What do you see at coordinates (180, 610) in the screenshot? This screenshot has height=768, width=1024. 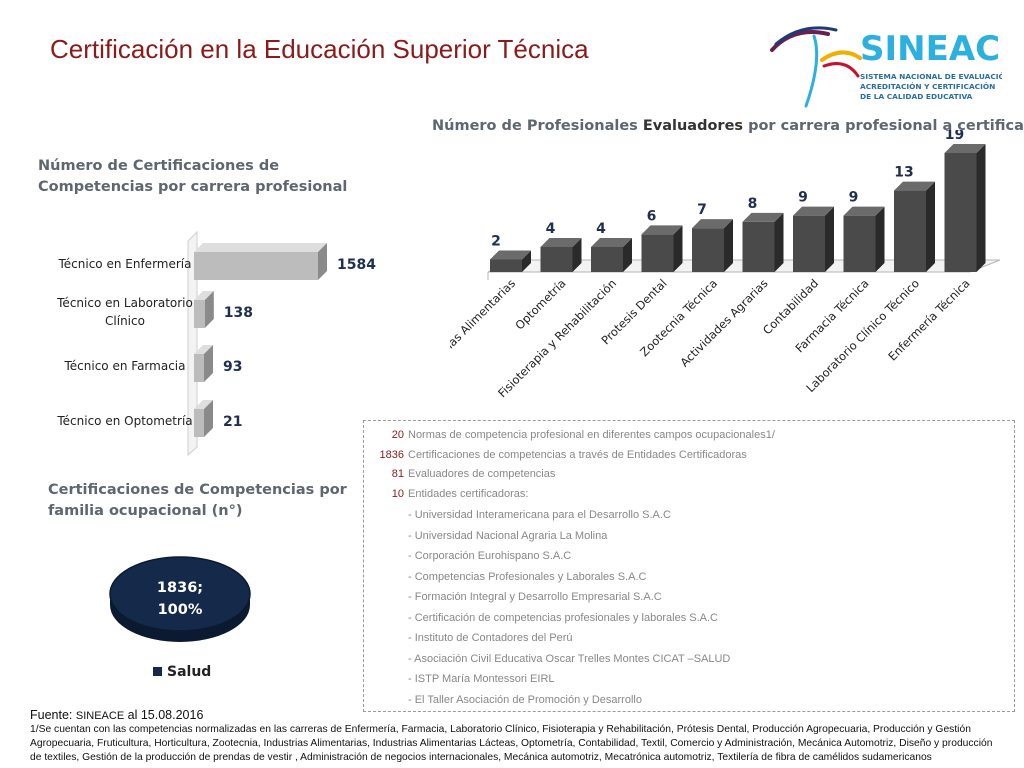 I see `pie-data-label: 100%` at bounding box center [180, 610].